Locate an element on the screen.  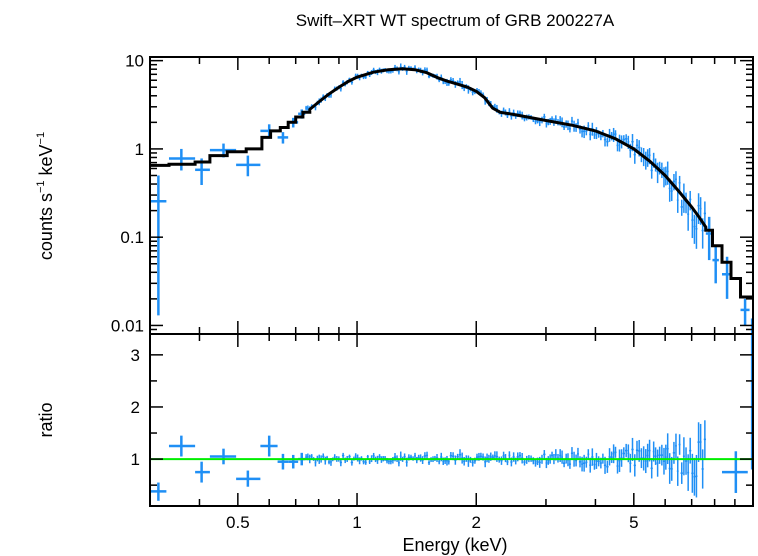
x-tick-label: 1 is located at coordinates (356, 522).